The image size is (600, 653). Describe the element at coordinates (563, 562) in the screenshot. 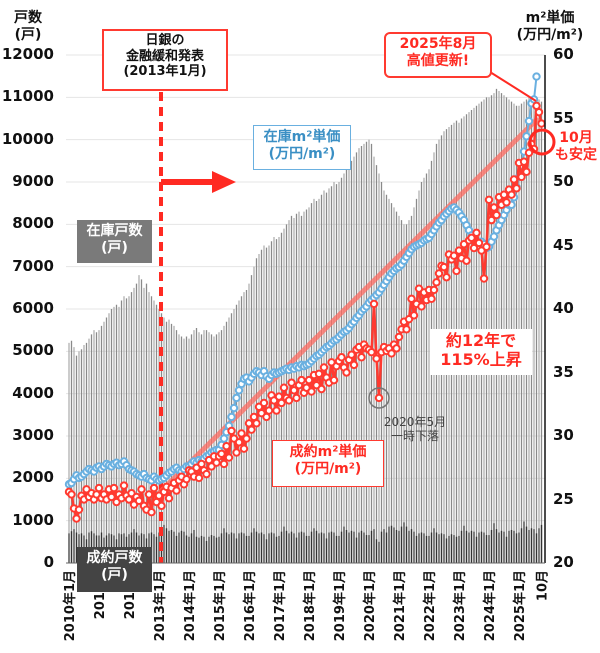

I see `right-tick-label: 20` at that location.